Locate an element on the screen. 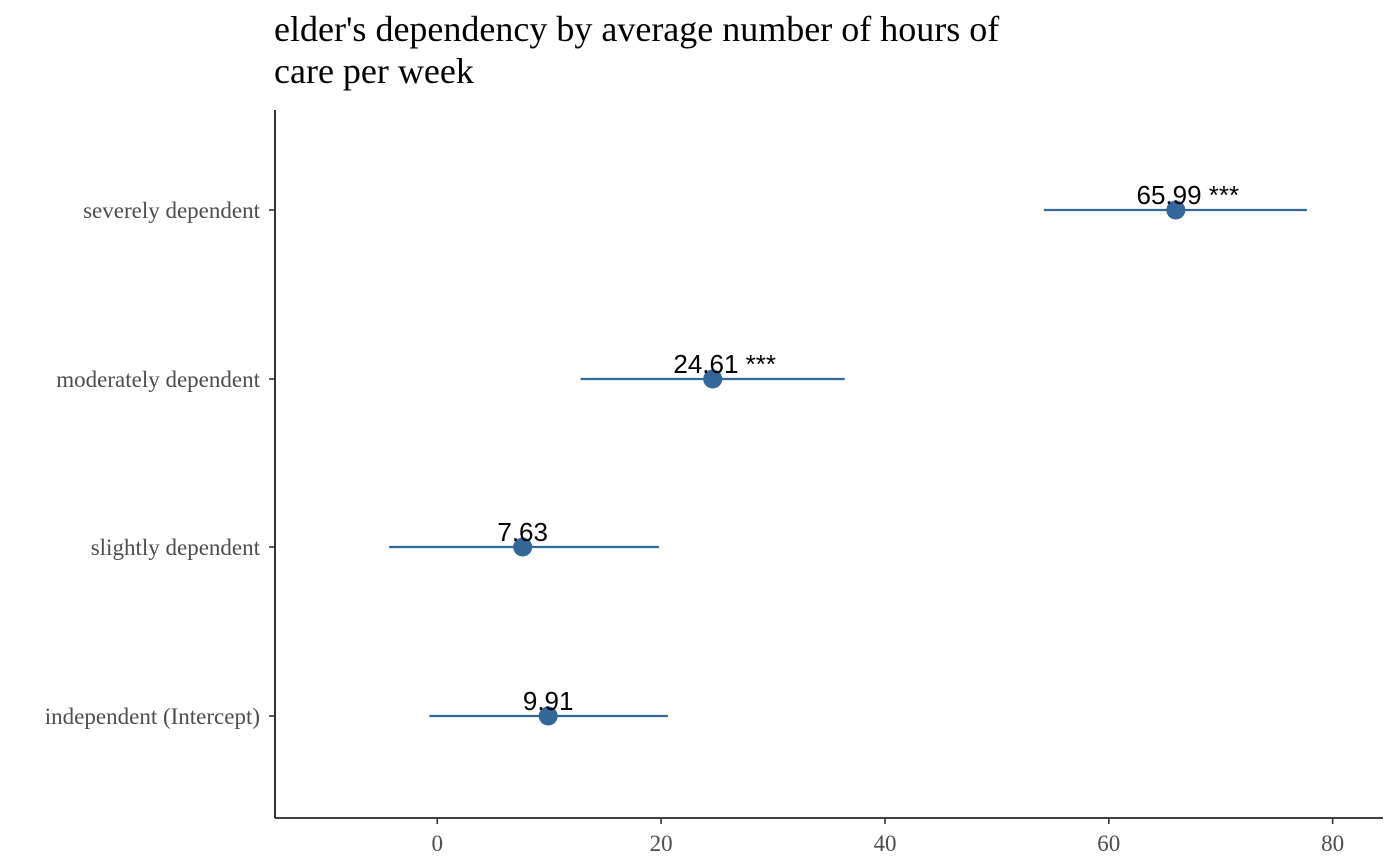  y-tick-label: slightly dependent is located at coordinates (176, 547).